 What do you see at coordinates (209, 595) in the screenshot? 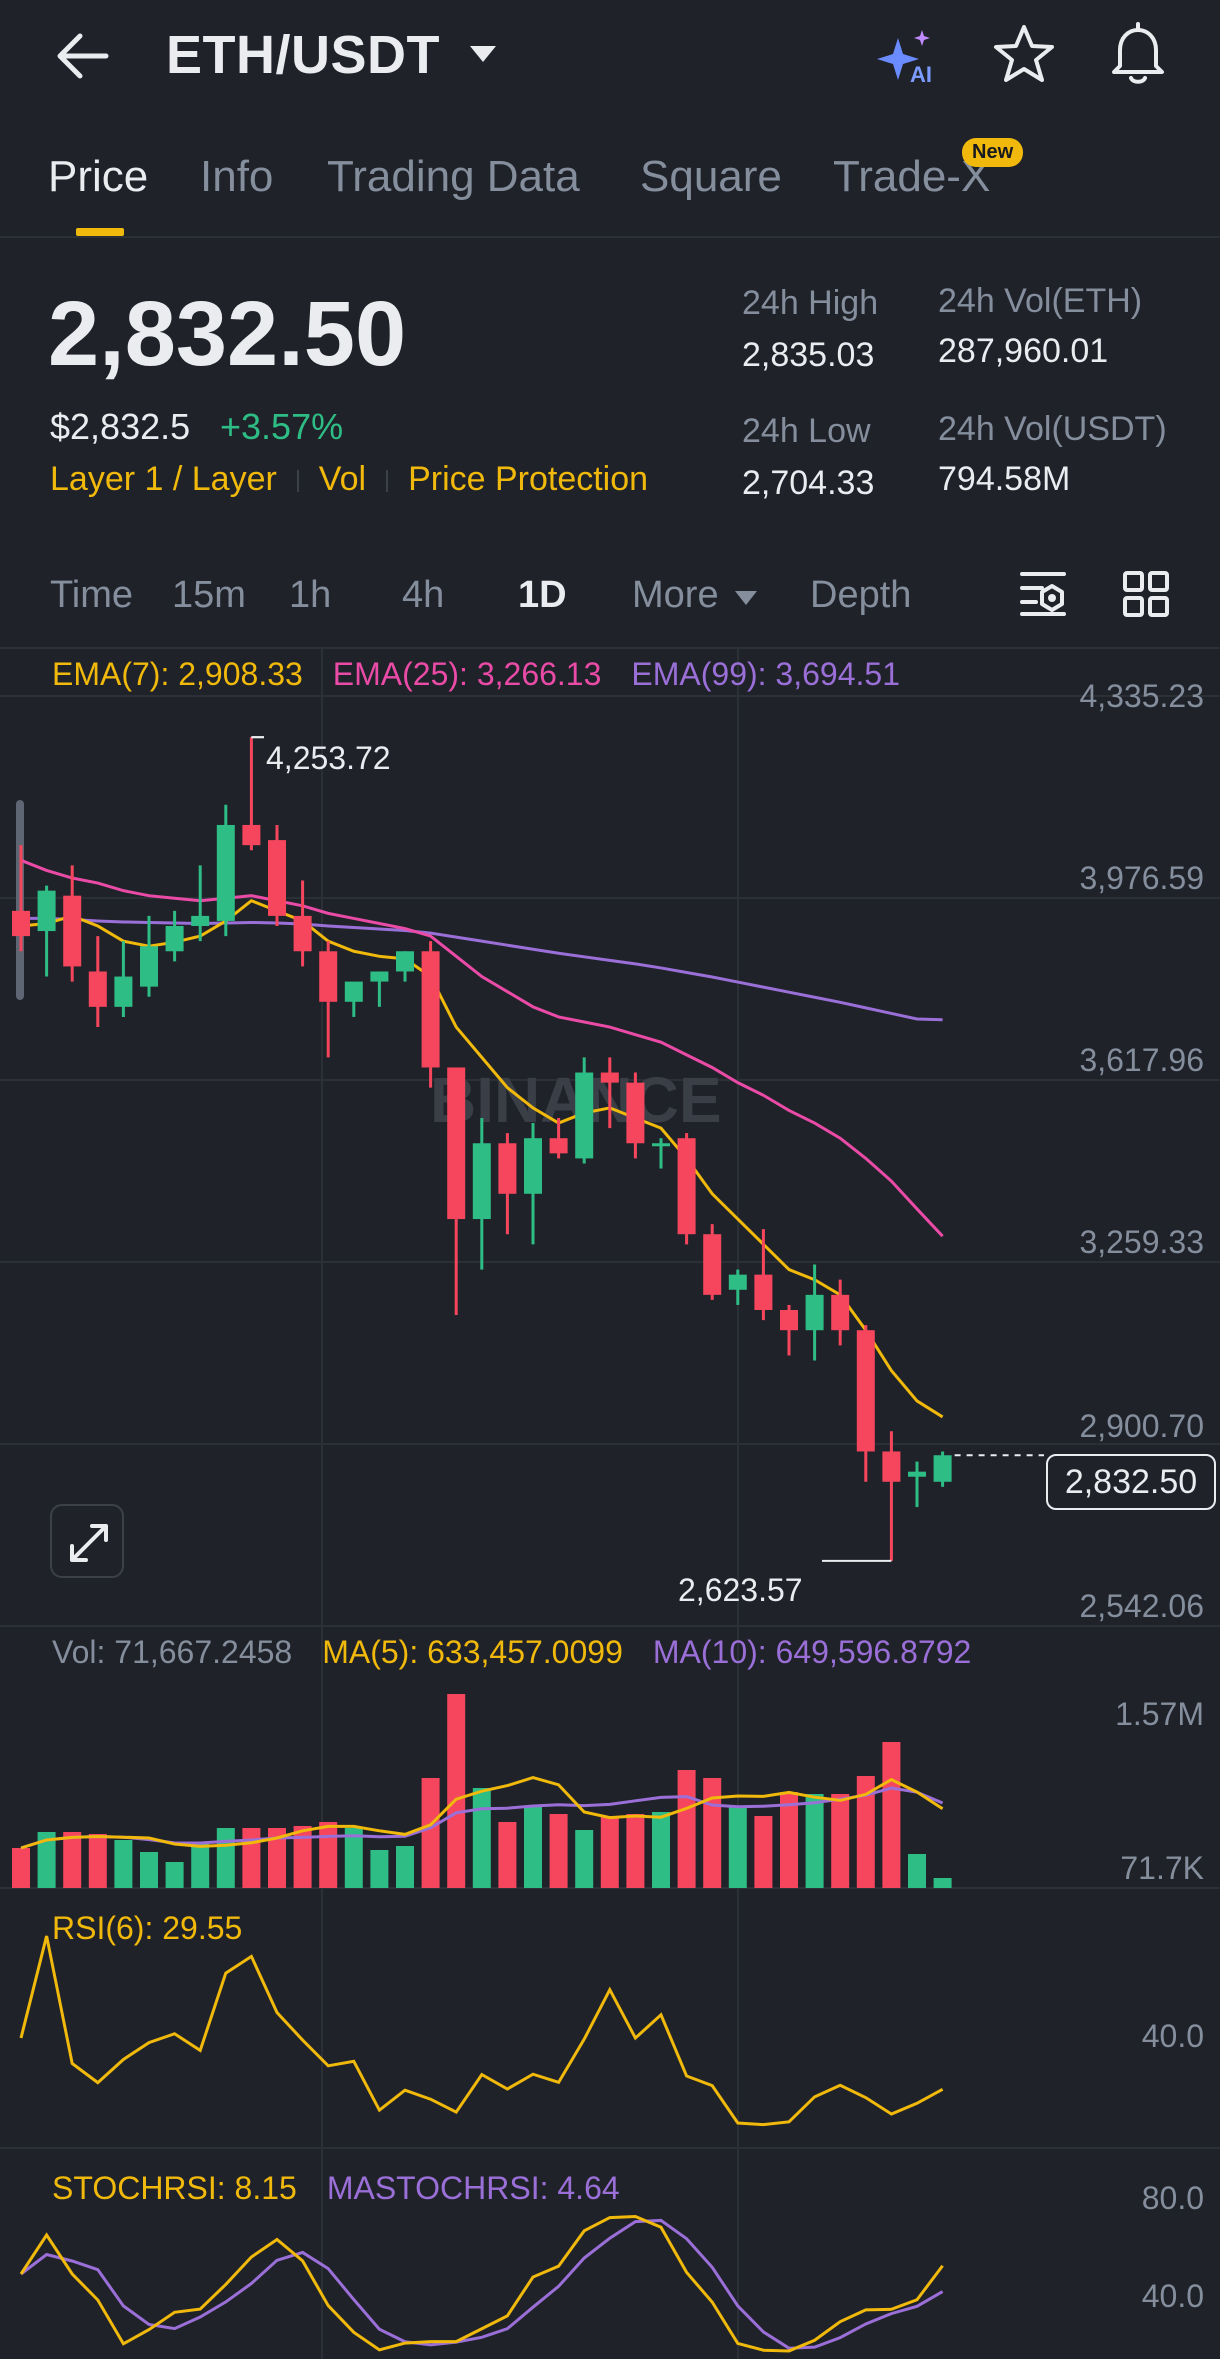
I see `interval-15m: 15m` at bounding box center [209, 595].